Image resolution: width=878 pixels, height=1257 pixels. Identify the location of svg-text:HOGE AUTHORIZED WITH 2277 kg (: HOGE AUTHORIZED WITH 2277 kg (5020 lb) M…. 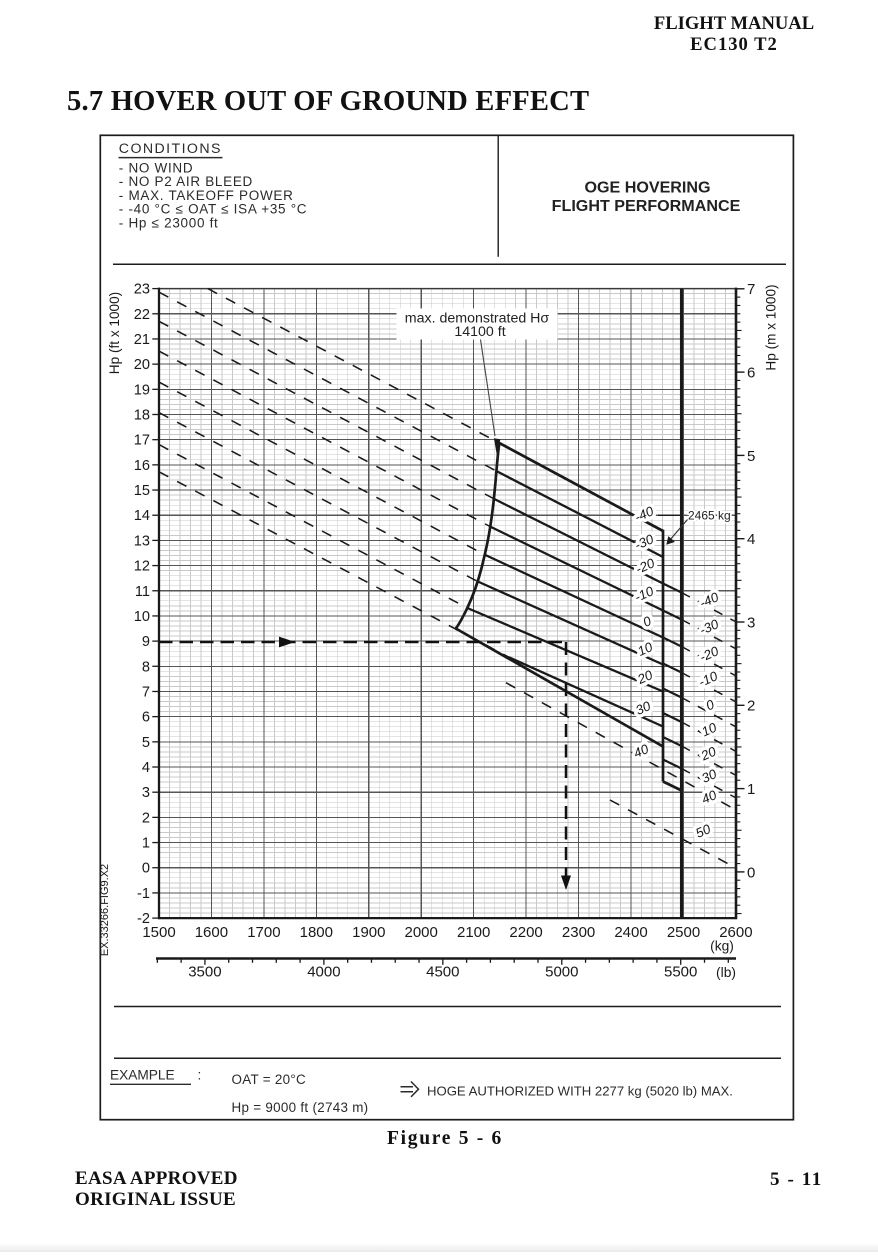
(580, 1091).